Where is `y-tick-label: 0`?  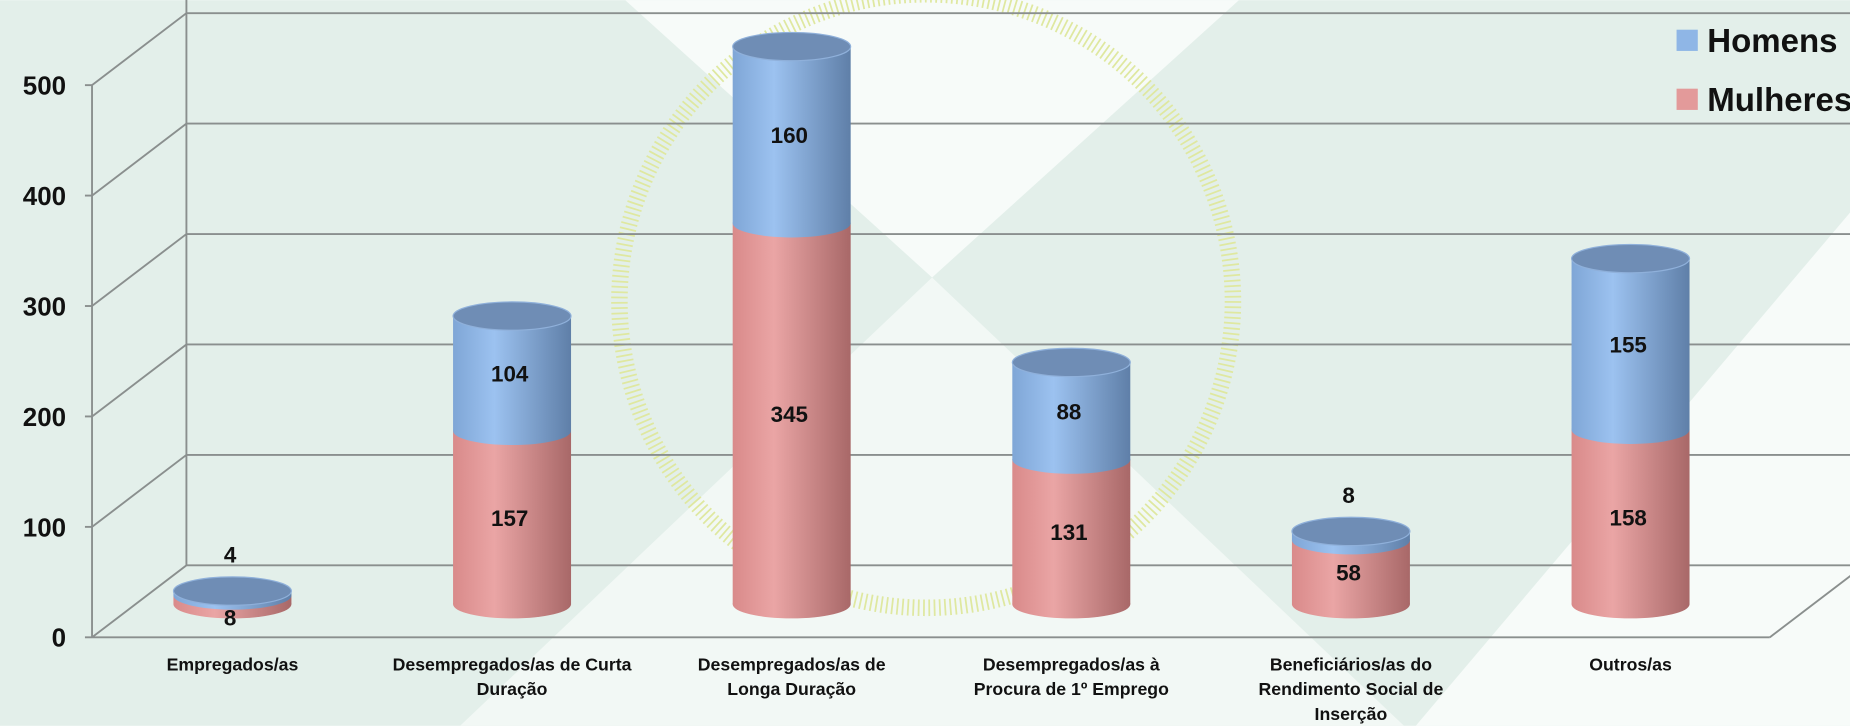 y-tick-label: 0 is located at coordinates (59, 639).